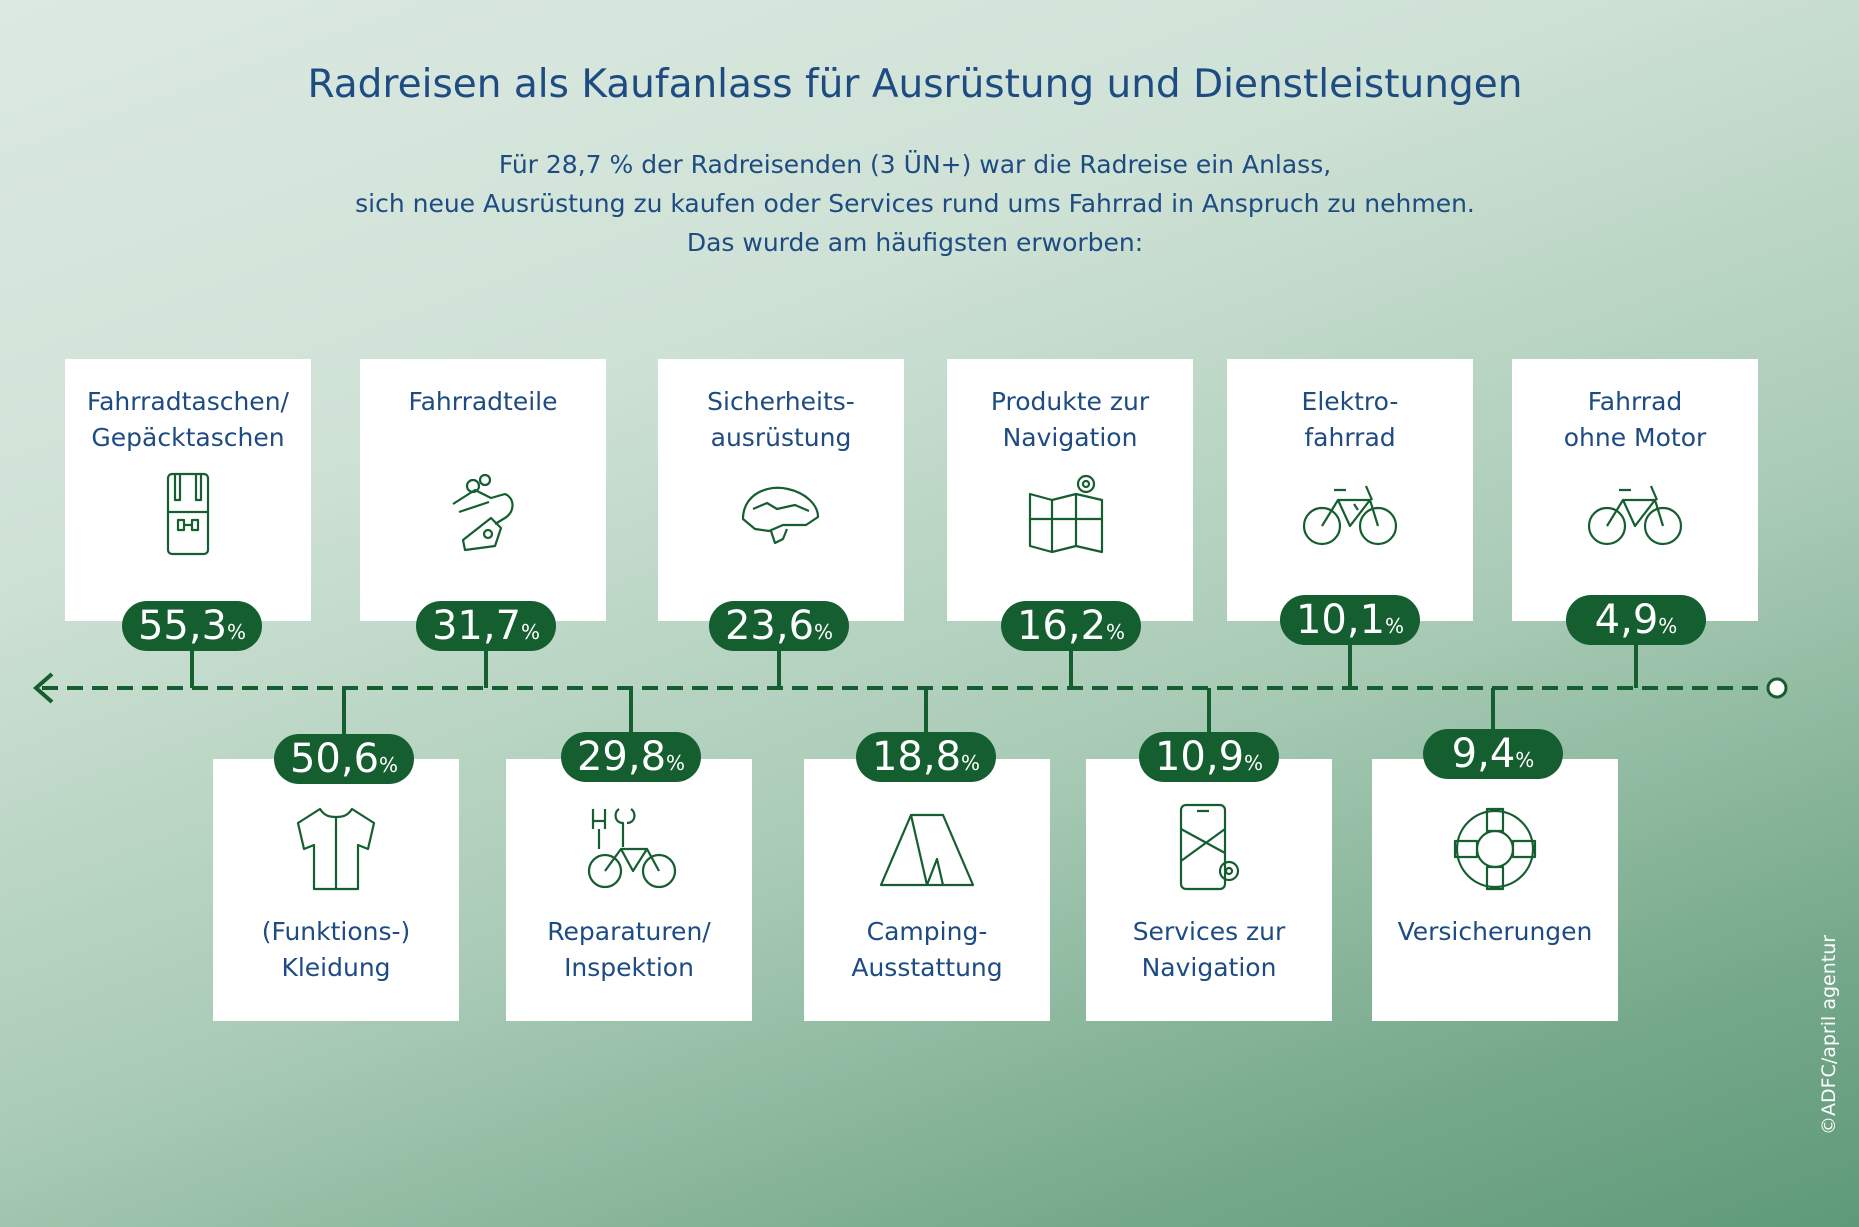  I want to click on category-card: Sicherheits- ausrüstung, so click(781, 490).